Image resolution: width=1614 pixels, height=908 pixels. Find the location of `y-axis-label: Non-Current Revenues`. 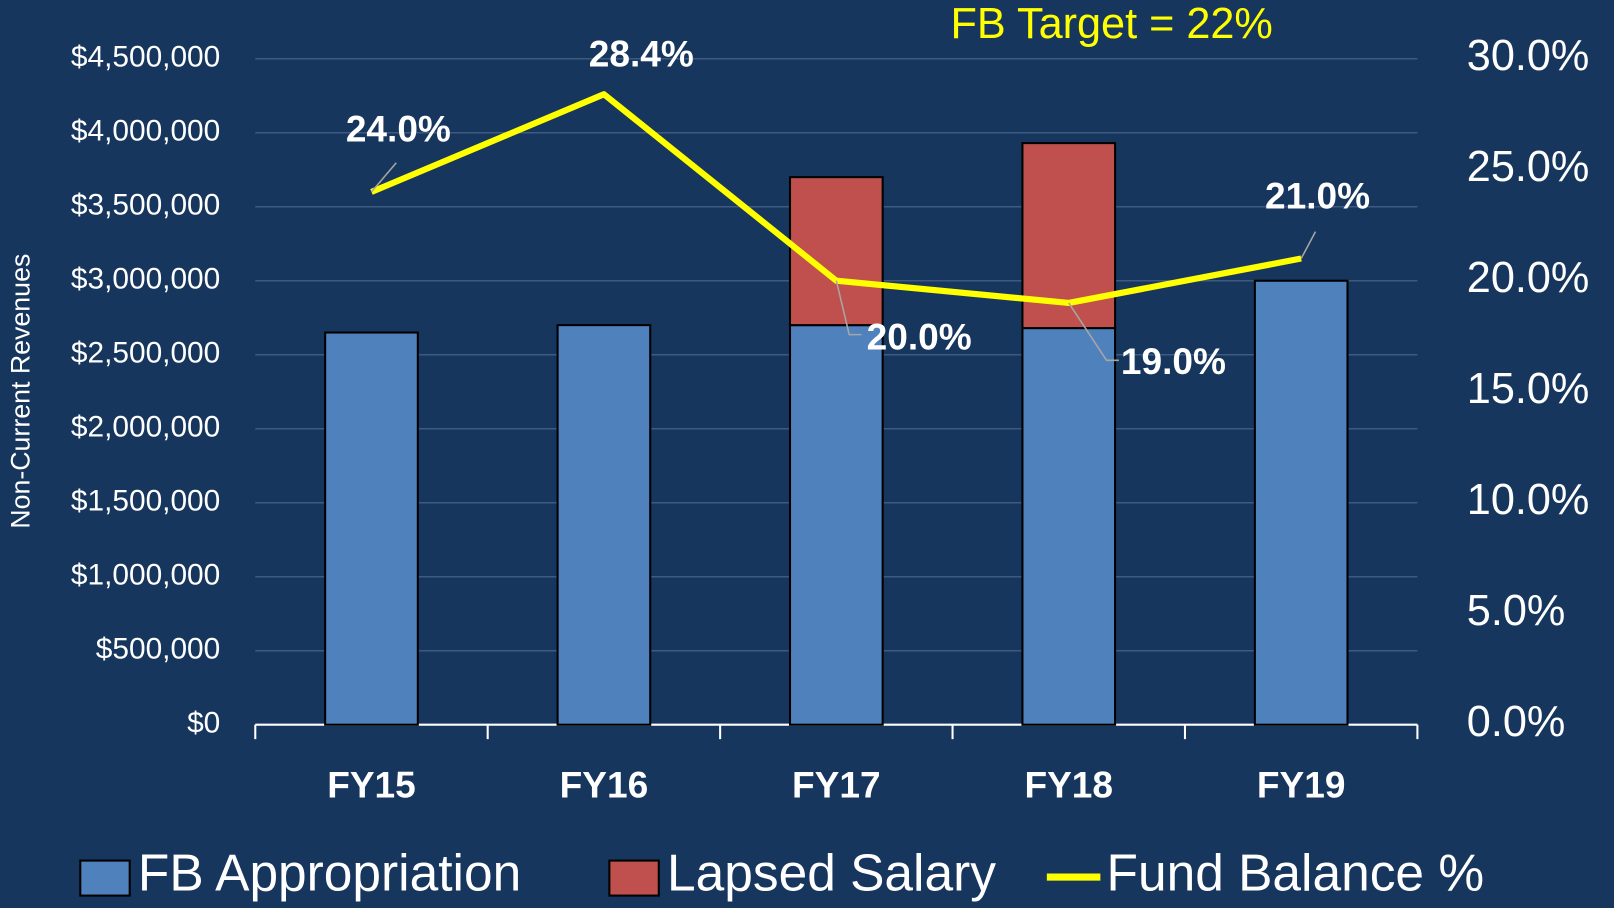

y-axis-label: Non-Current Revenues is located at coordinates (21, 391).